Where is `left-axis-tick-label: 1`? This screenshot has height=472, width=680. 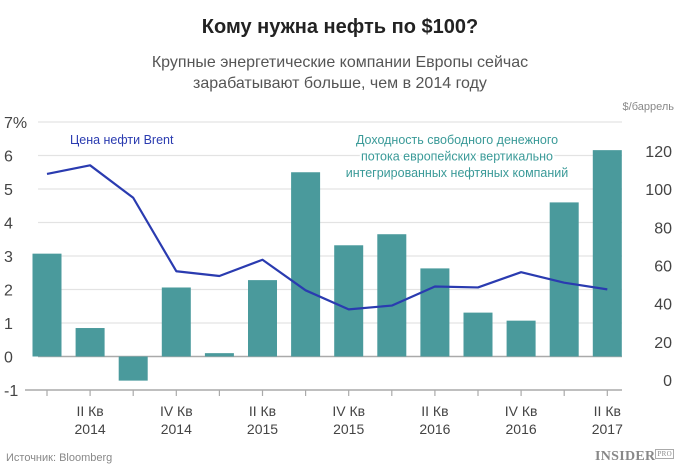 left-axis-tick-label: 1 is located at coordinates (8, 324).